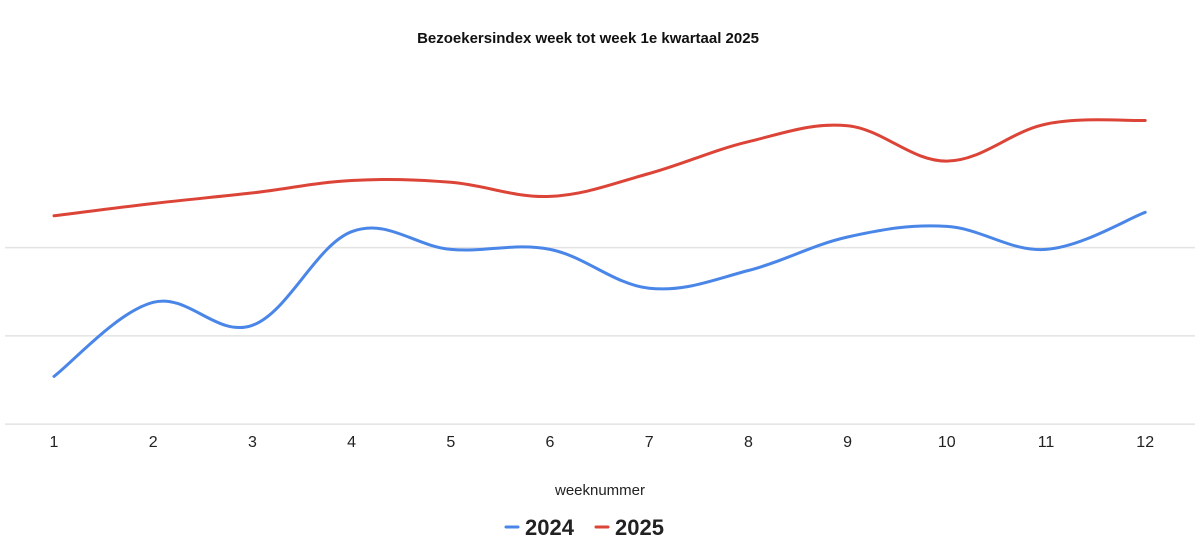  I want to click on x-tick-label: 8, so click(748, 442).